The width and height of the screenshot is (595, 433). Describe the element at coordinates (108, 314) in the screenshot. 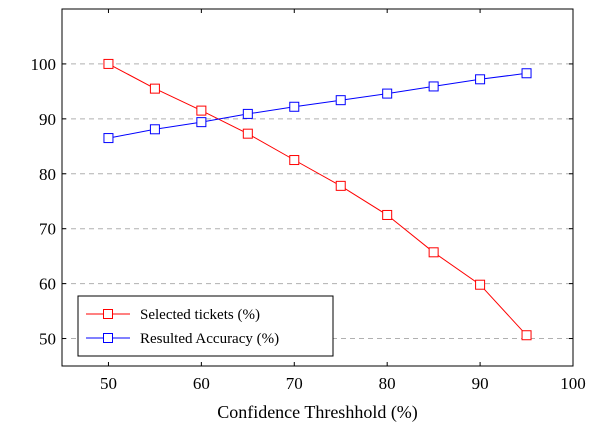

I see `legend-marker-selected-tickets` at that location.